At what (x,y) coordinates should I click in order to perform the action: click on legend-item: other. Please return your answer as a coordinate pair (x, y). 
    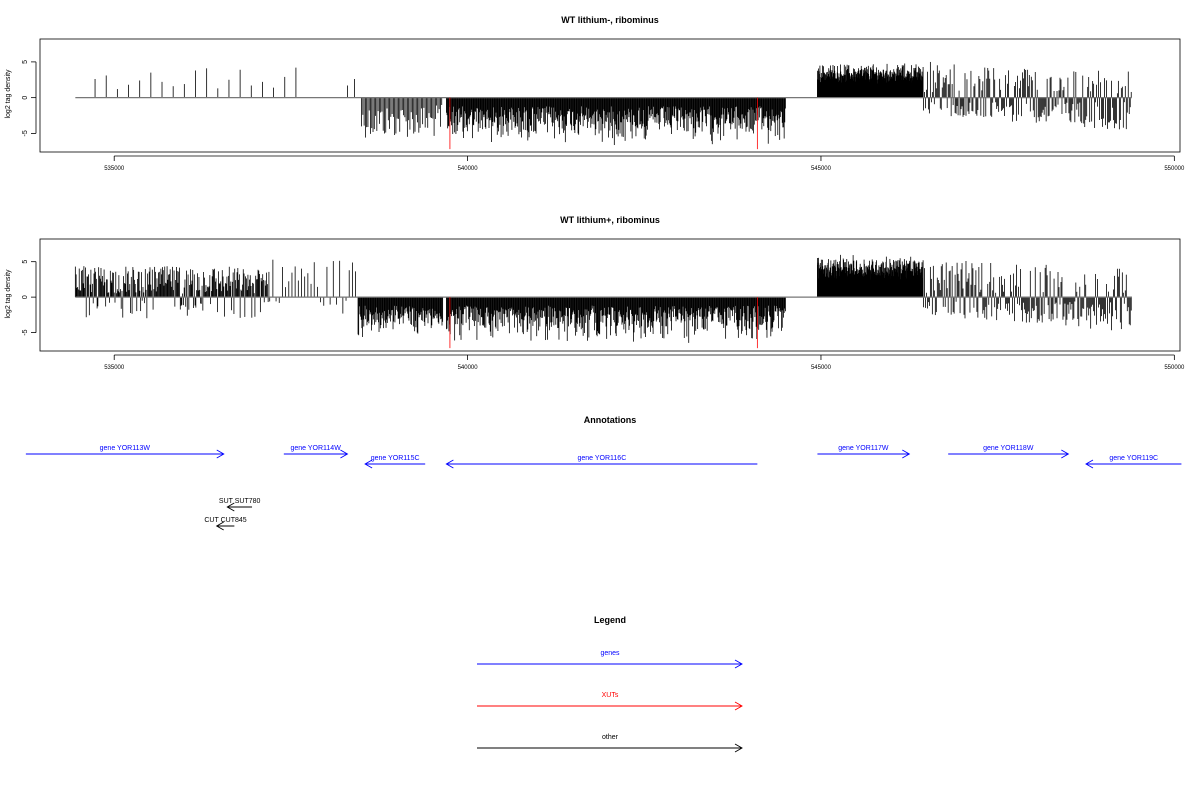
    Looking at the image, I should click on (610, 743).